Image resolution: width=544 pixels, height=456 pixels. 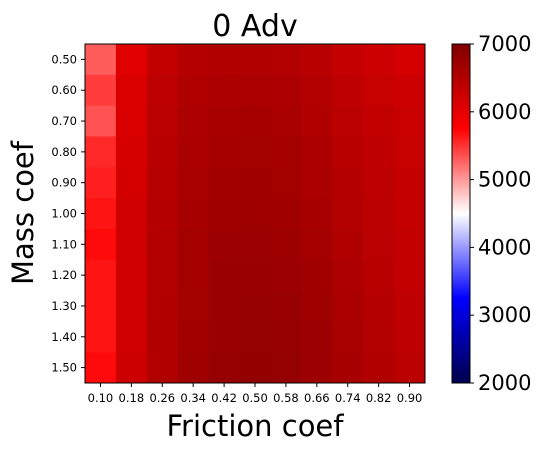 I want to click on x-tick-label: 0.26, so click(x=162, y=398).